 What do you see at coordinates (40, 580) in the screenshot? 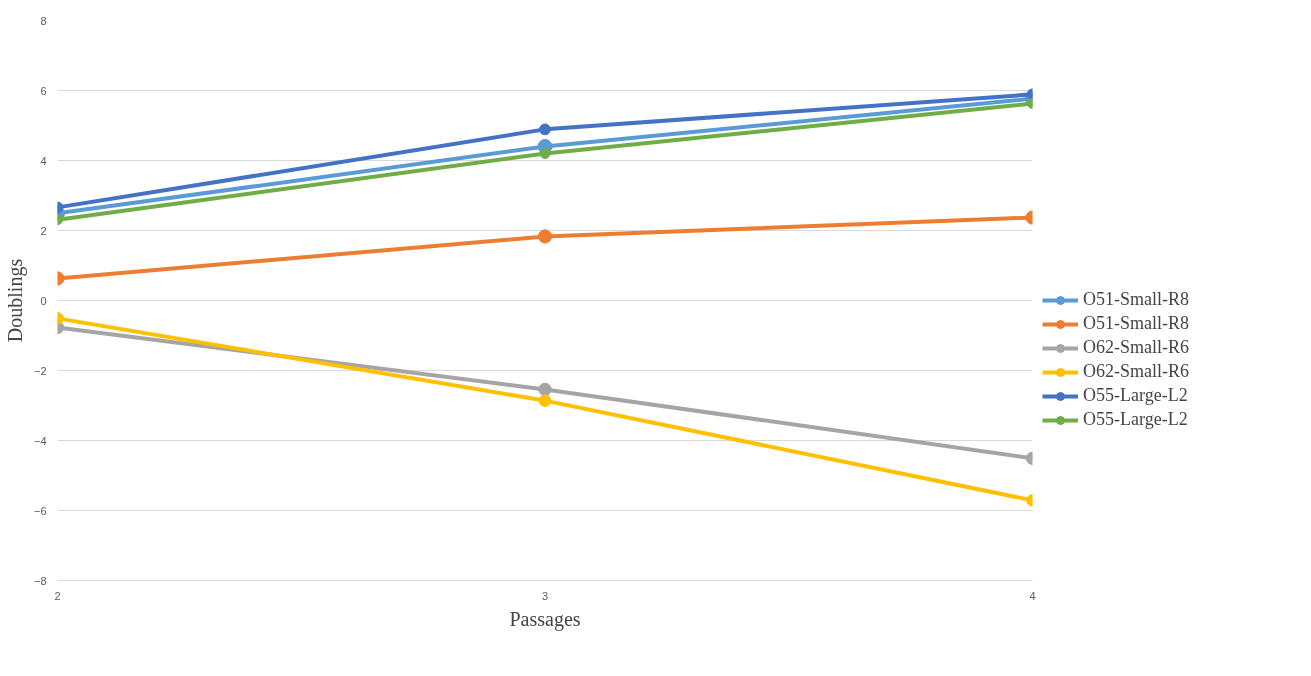
I see `y-tick-label: −8` at bounding box center [40, 580].